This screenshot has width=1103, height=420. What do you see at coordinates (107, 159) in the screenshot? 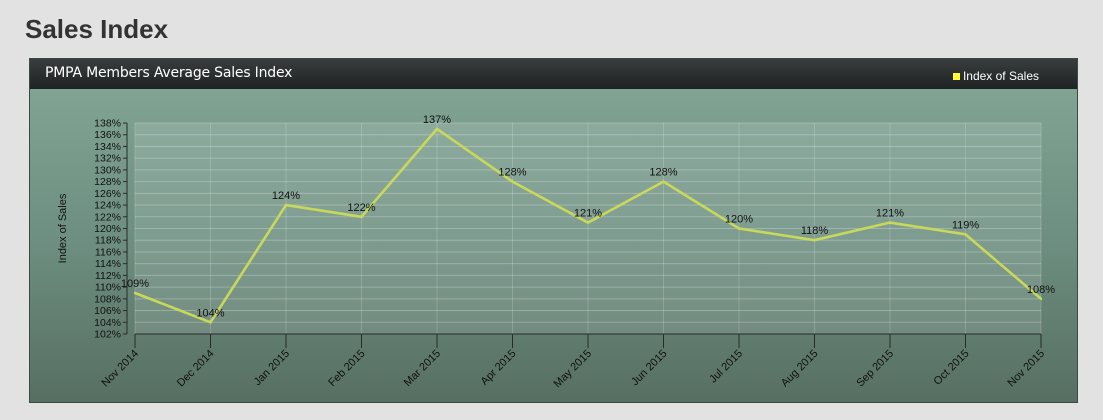
I see `y-tick-label: 132%` at bounding box center [107, 159].